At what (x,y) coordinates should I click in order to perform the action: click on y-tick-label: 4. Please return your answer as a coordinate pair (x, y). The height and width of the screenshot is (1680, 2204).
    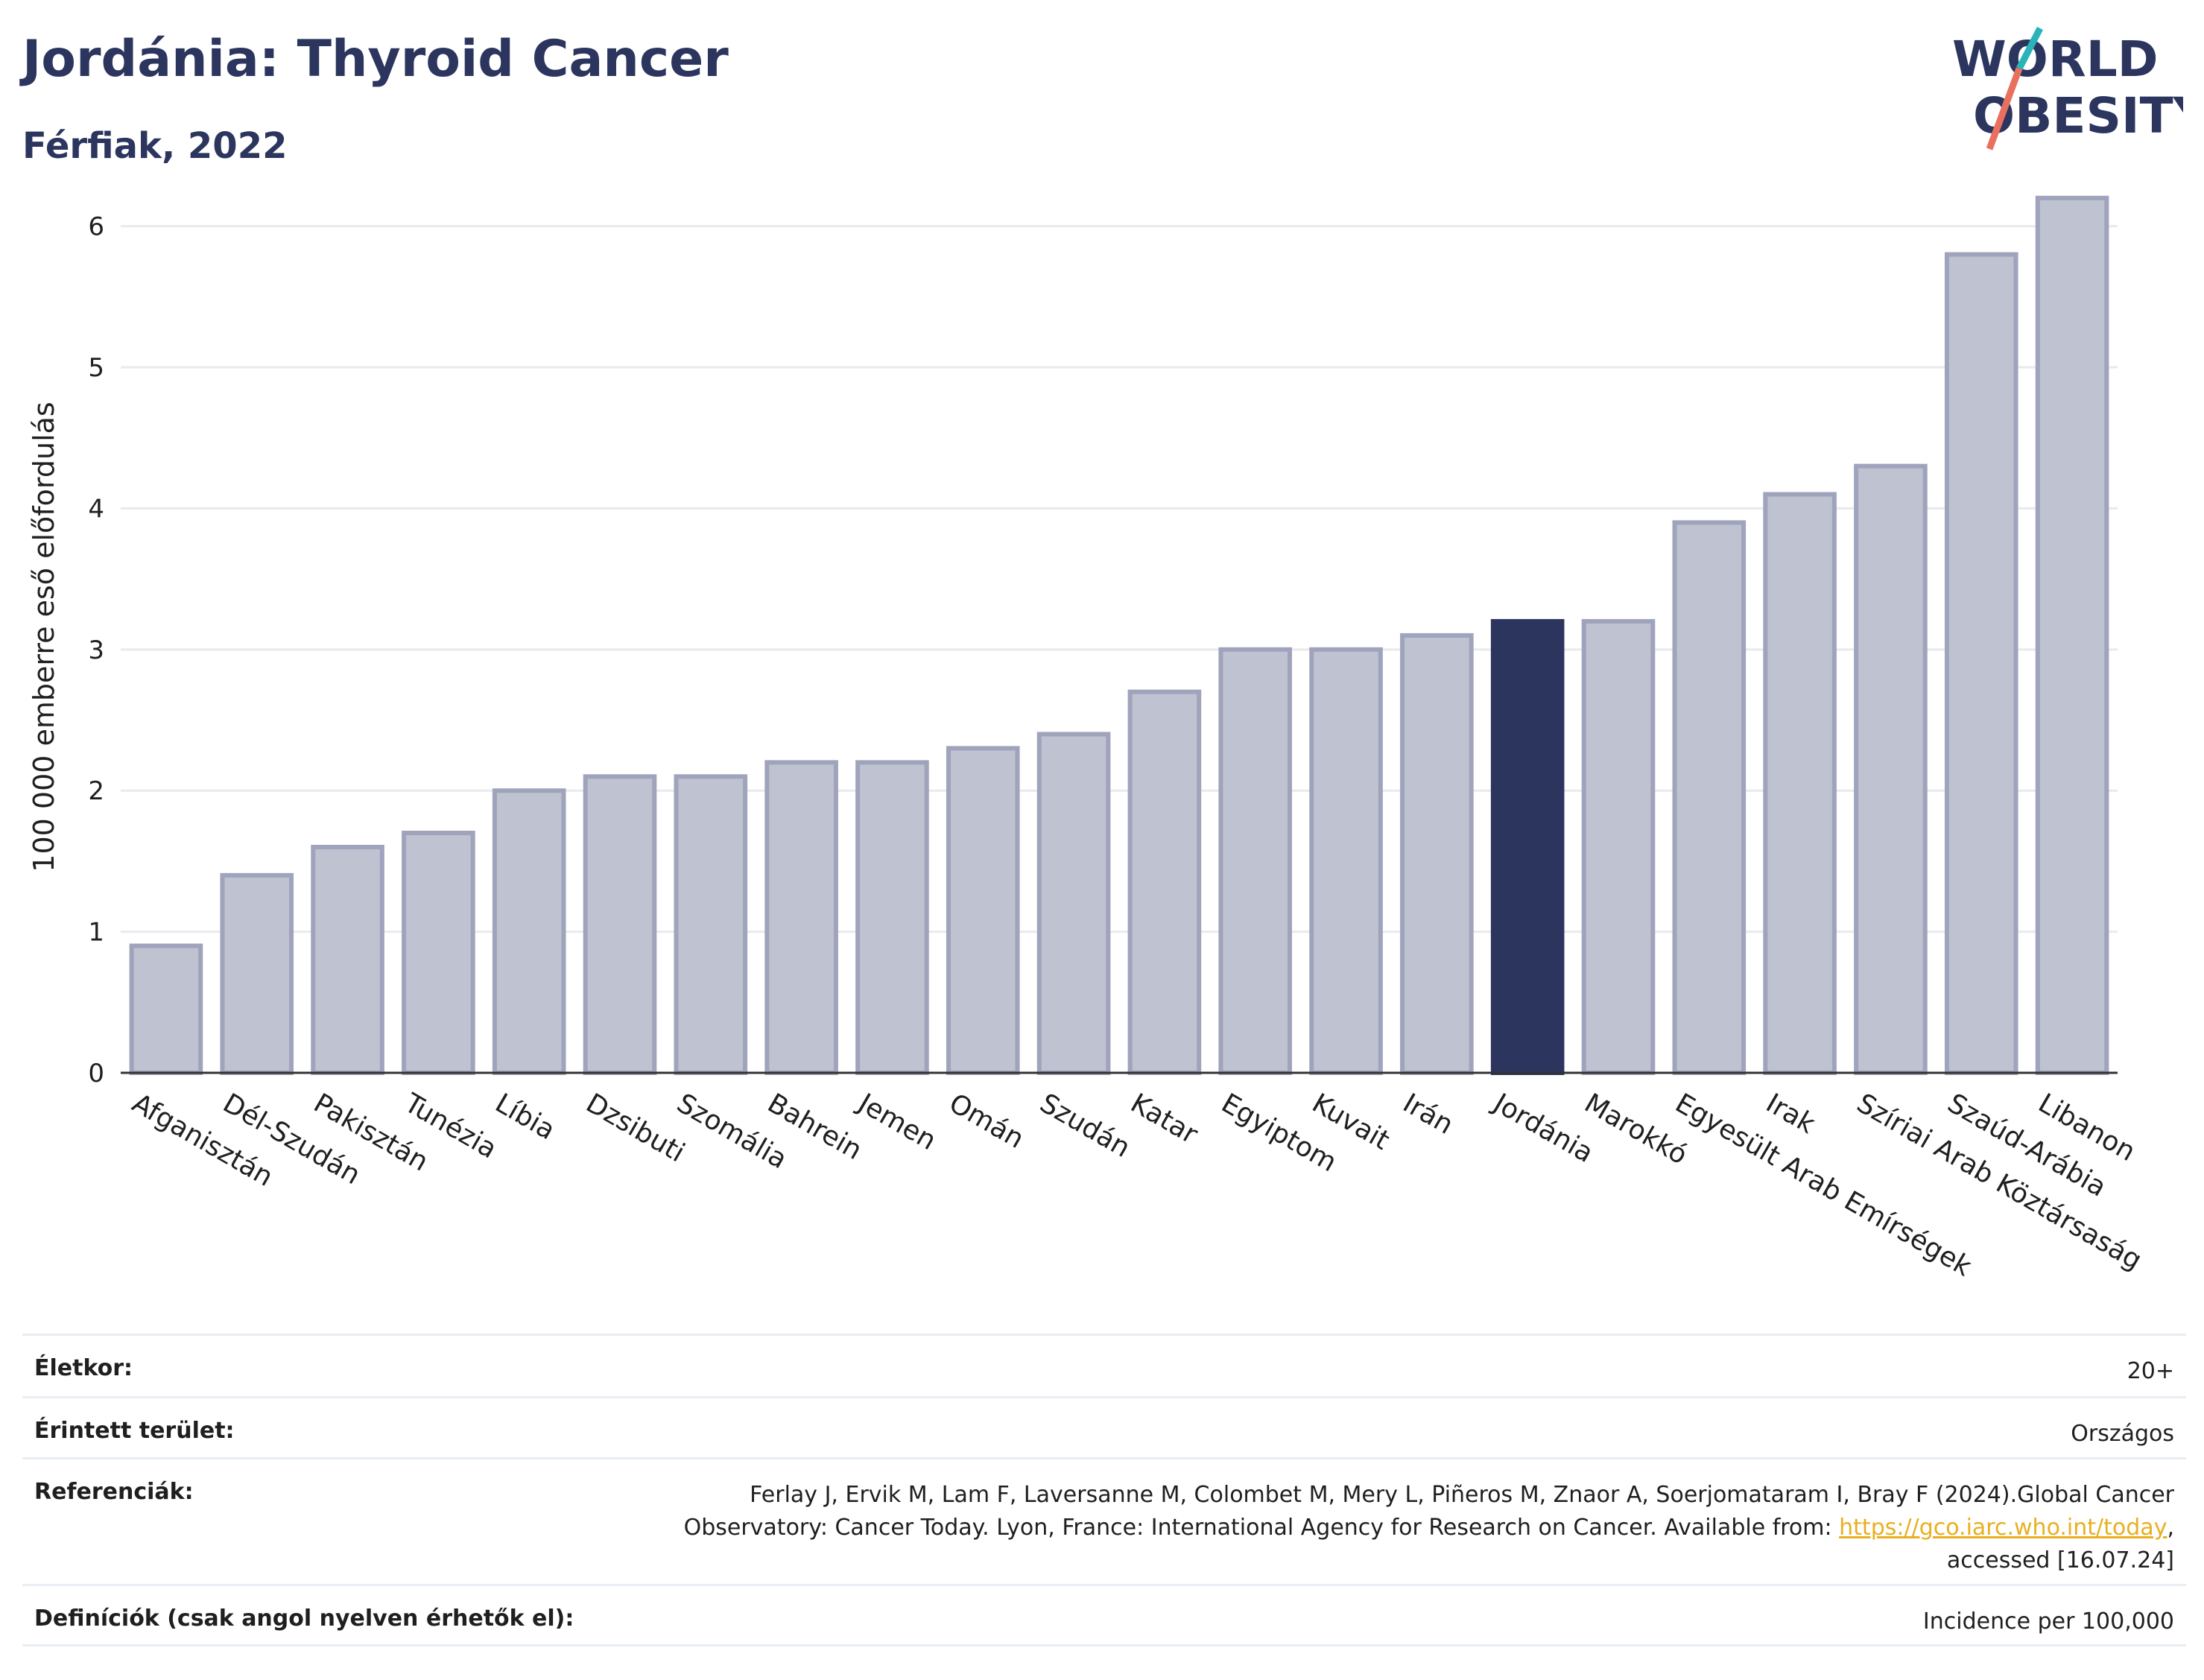
    Looking at the image, I should click on (96, 509).